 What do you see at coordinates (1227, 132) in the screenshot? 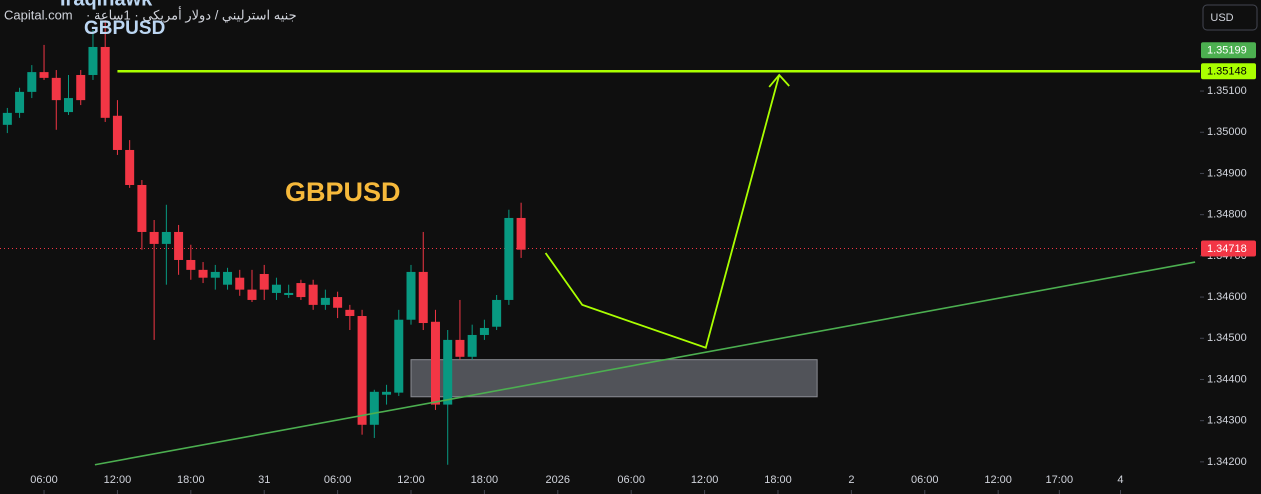
I see `y-tick-label: 1.35000` at bounding box center [1227, 132].